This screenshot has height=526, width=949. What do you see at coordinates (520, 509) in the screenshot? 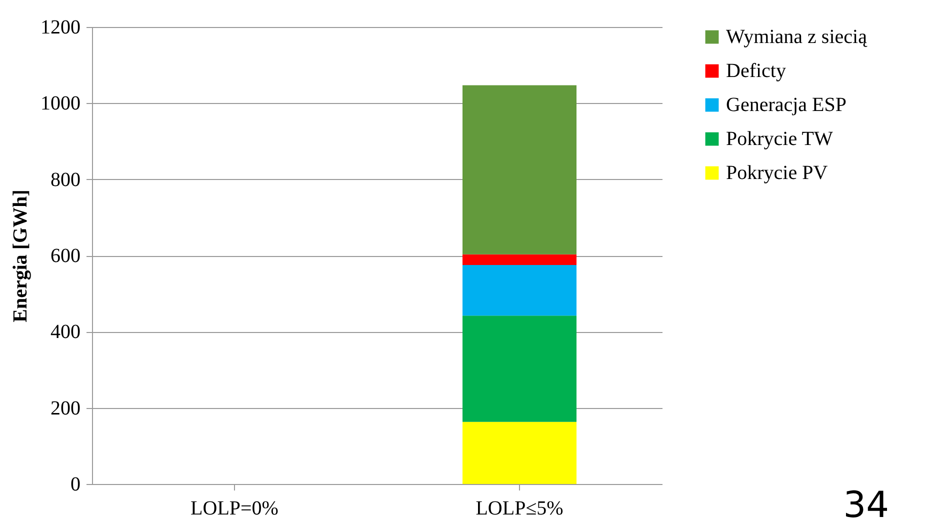
I see `x-tick-label: LOLP≤5%` at bounding box center [520, 509].